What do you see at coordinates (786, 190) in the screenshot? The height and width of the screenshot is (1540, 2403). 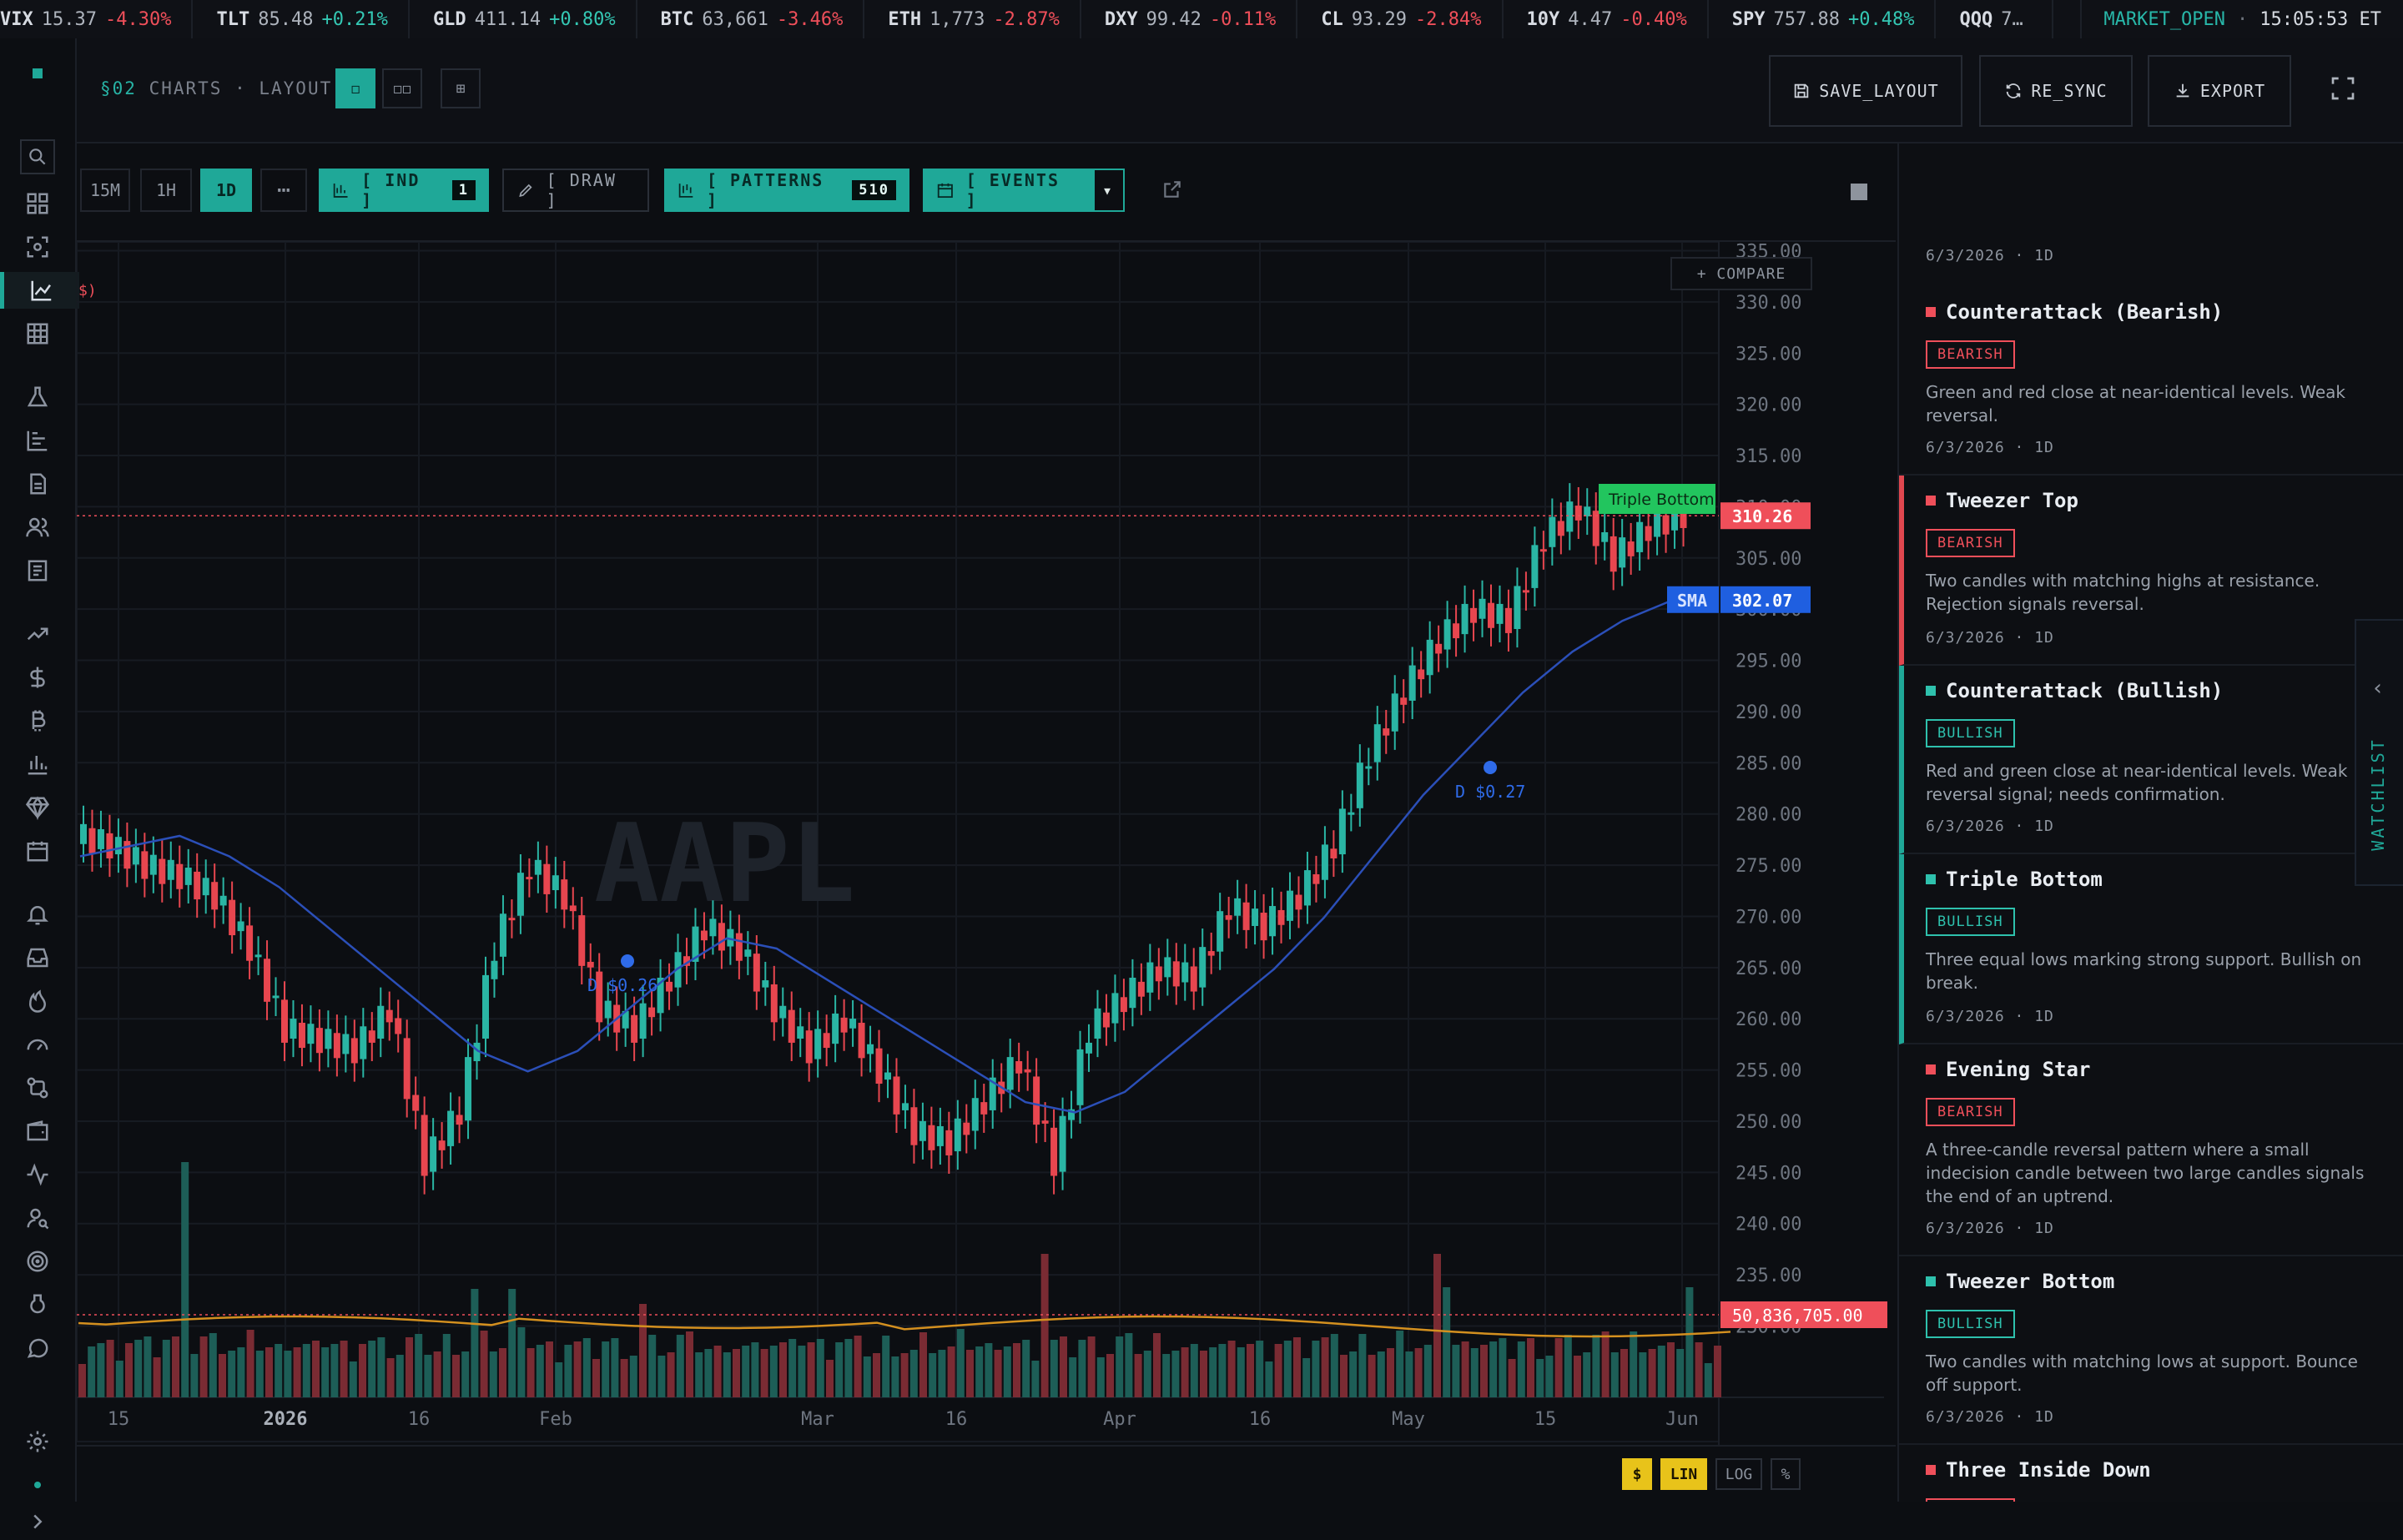 I see `patterns-button: [ PATTERNS ] 510` at bounding box center [786, 190].